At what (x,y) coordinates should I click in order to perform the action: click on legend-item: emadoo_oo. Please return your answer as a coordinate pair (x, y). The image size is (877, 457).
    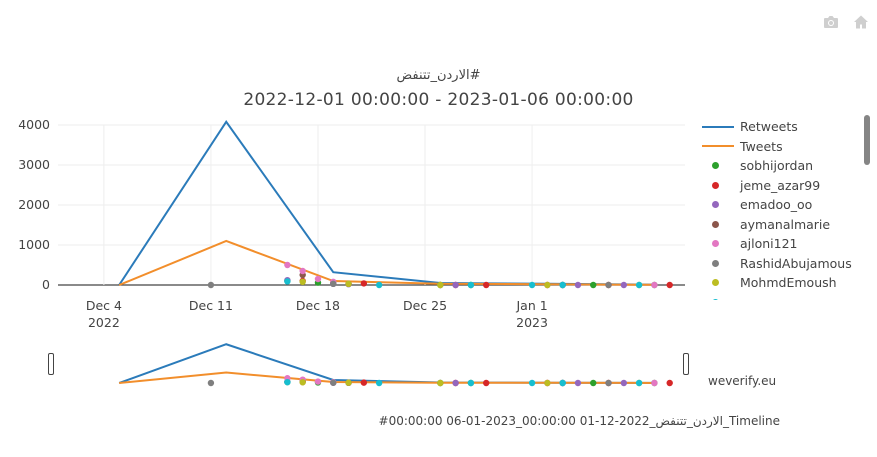
    Looking at the image, I should click on (780, 205).